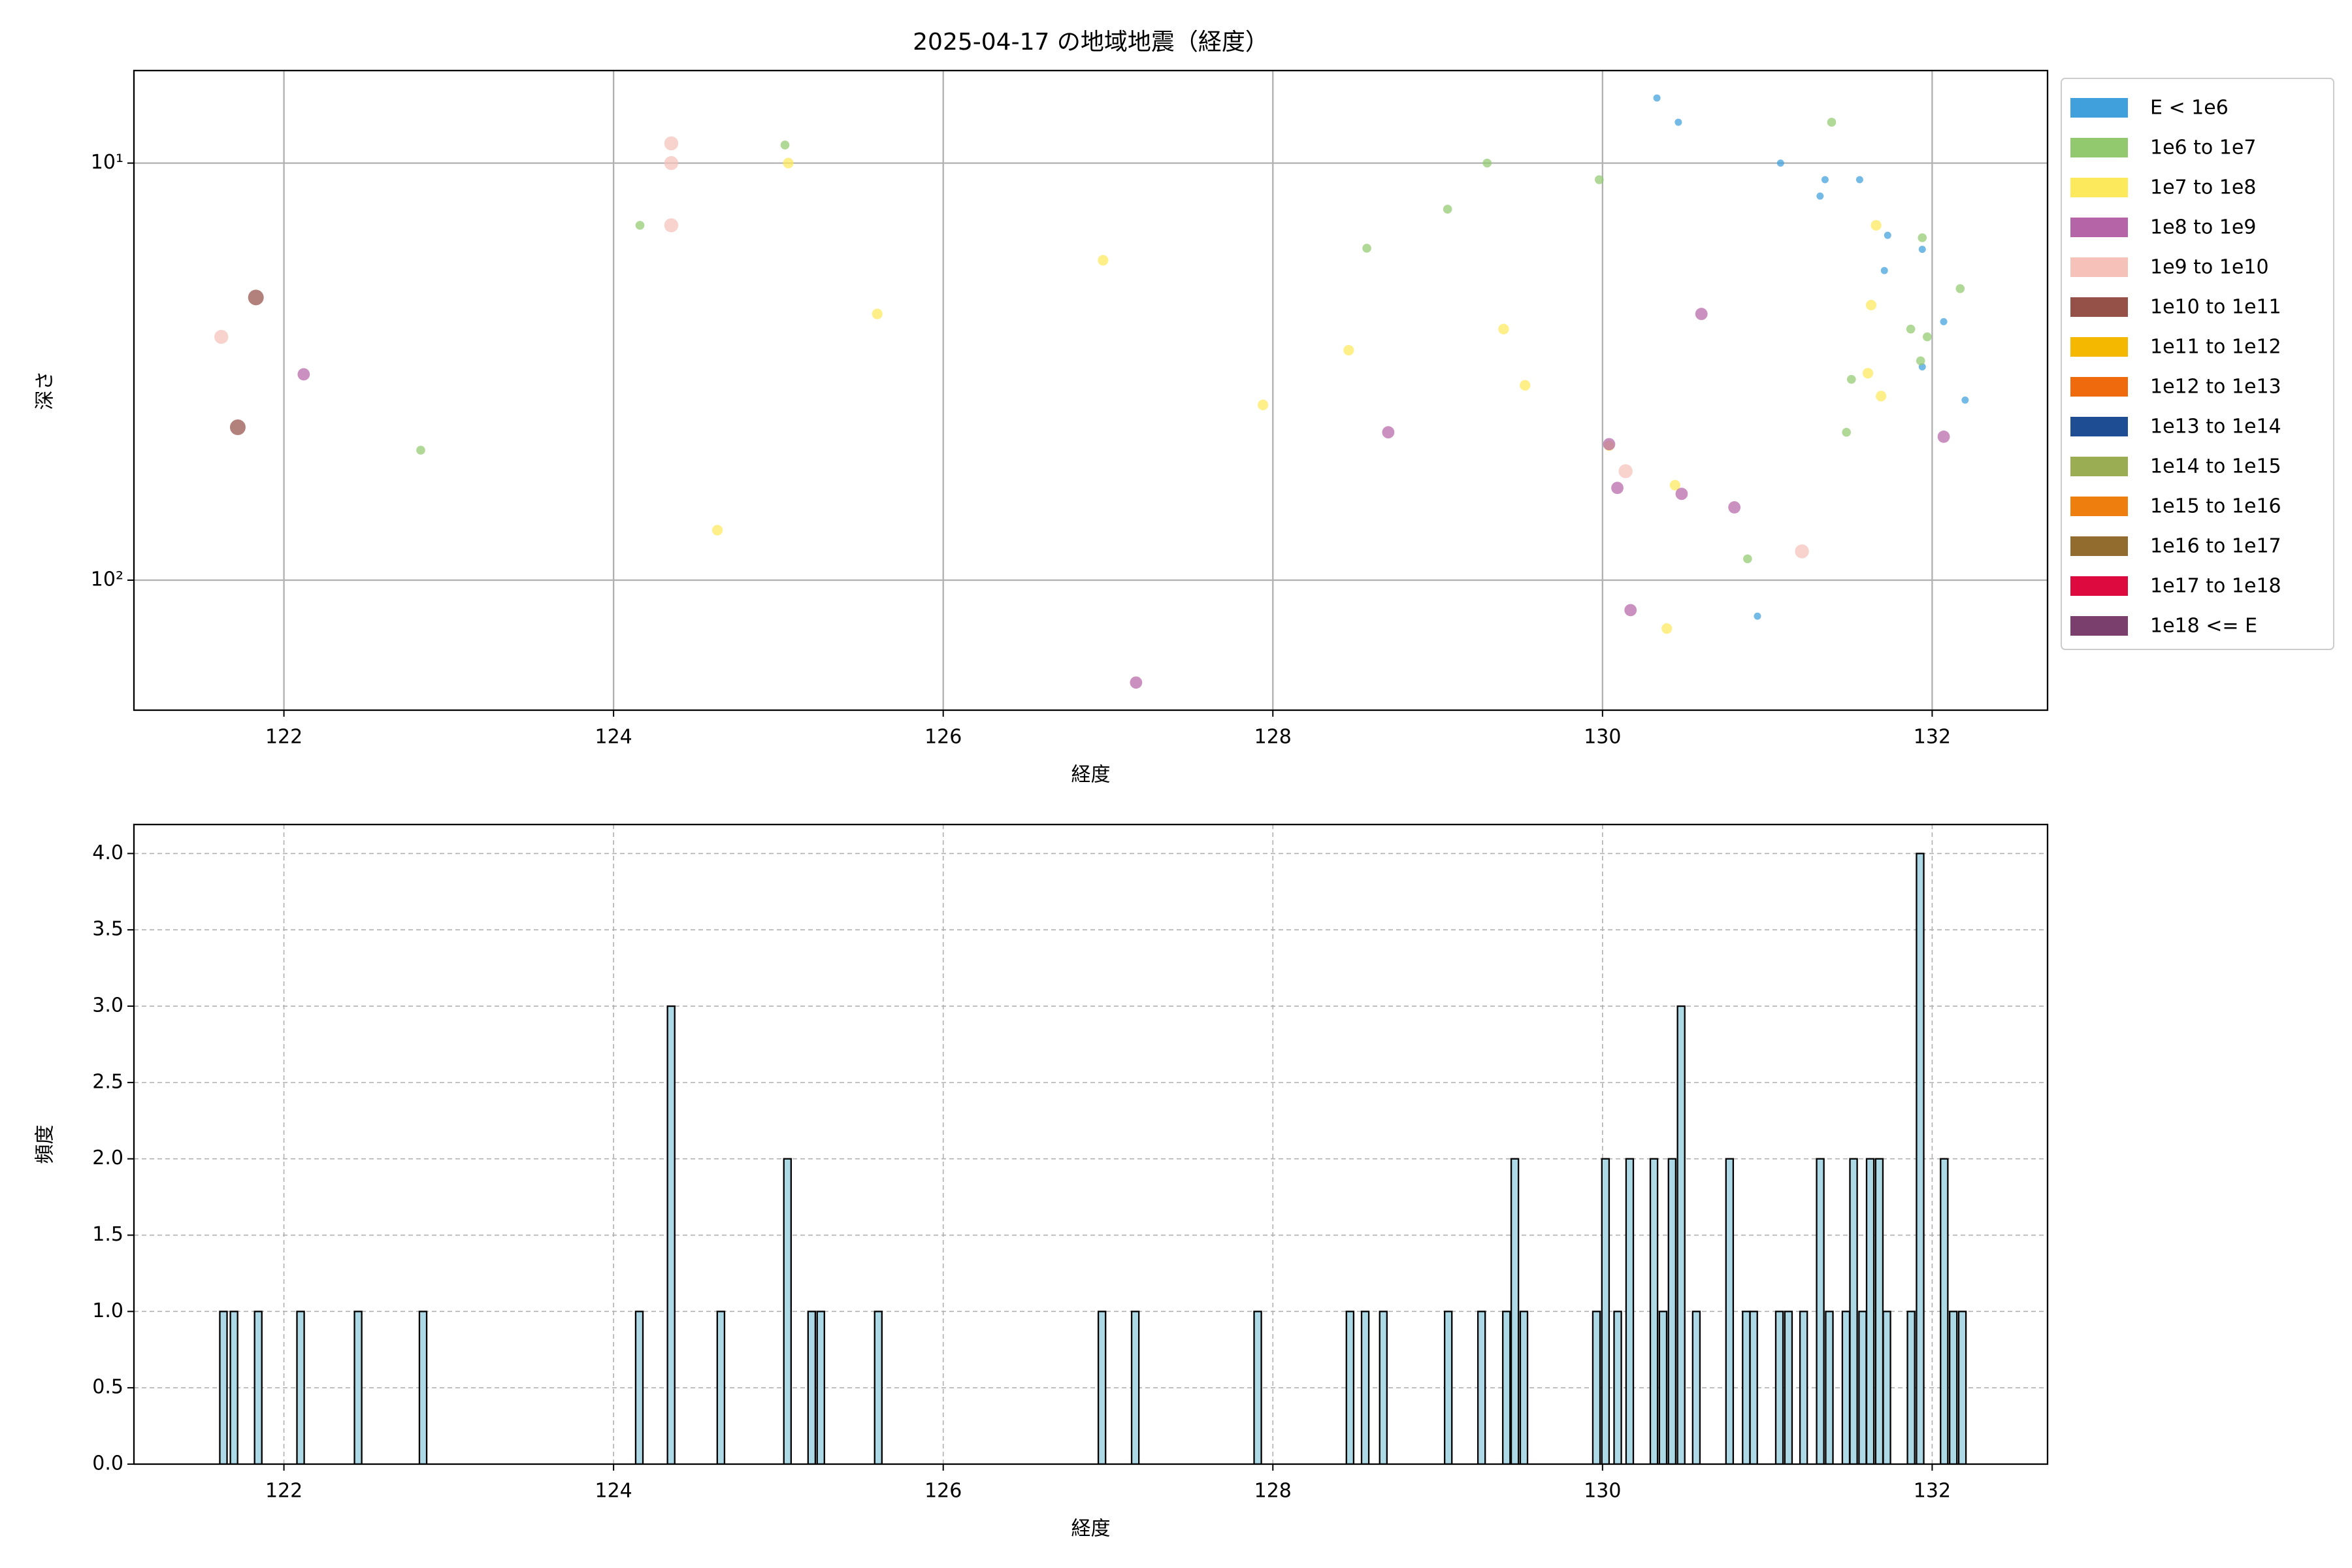 The width and height of the screenshot is (2352, 1568). I want to click on legend-label: 1e7 to 1e8, so click(2203, 187).